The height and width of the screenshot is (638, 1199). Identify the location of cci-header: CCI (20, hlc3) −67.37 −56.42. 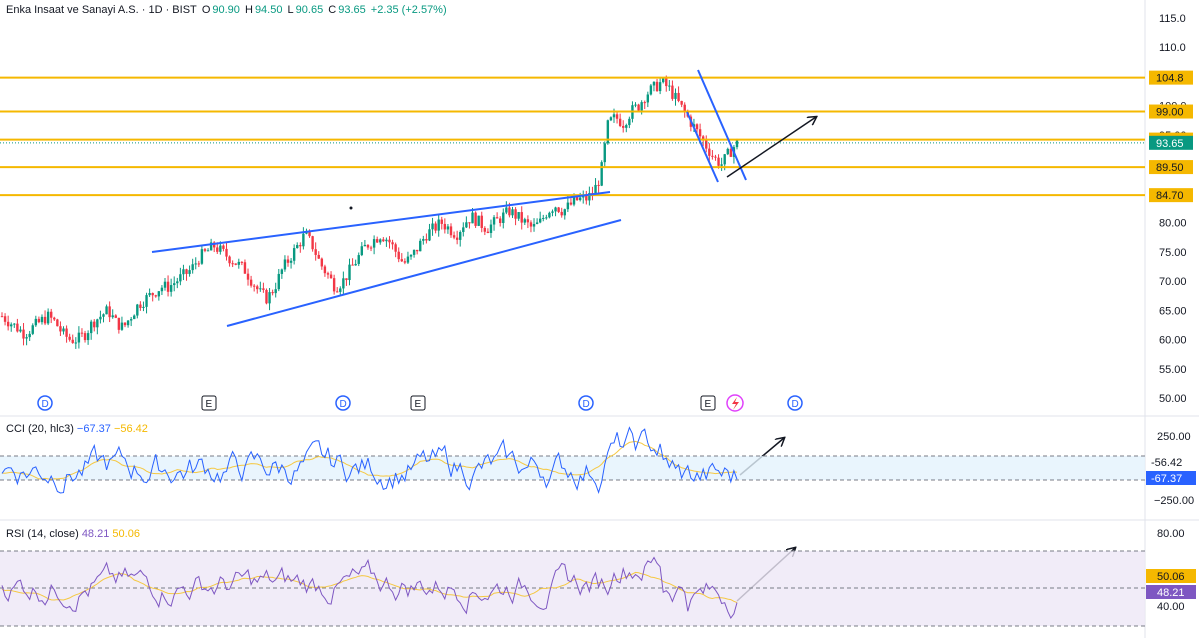
(77, 429).